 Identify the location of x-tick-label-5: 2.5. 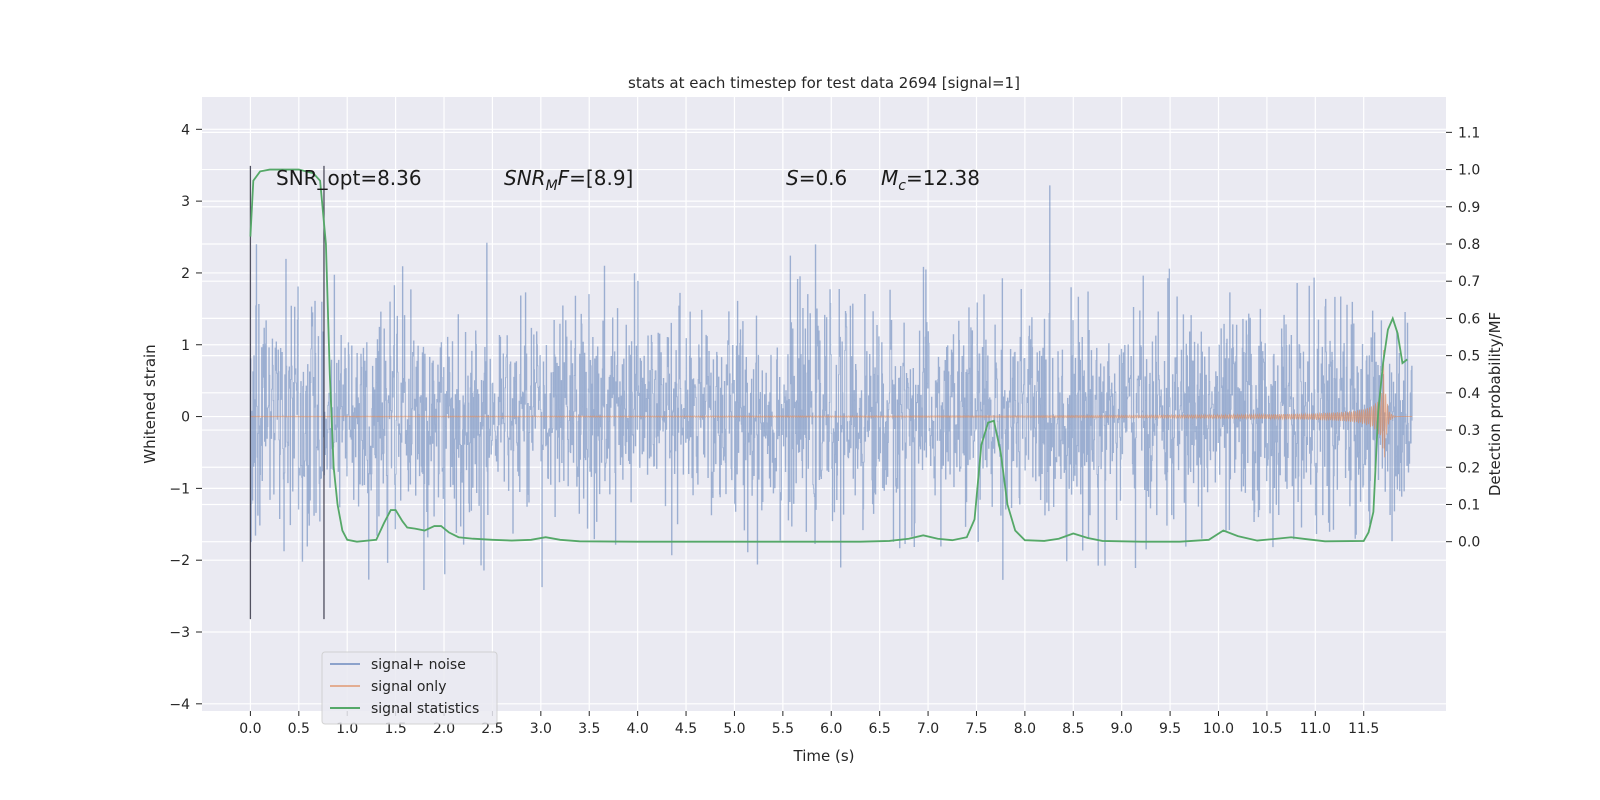
(492, 729).